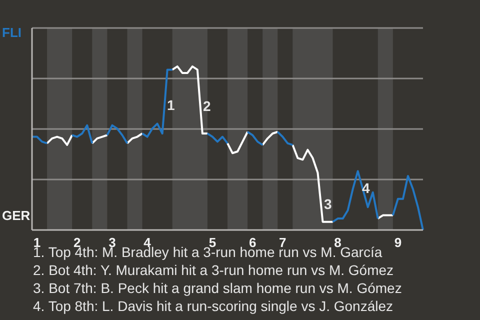 This screenshot has width=480, height=320. I want to click on annotation: 1, so click(171, 105).